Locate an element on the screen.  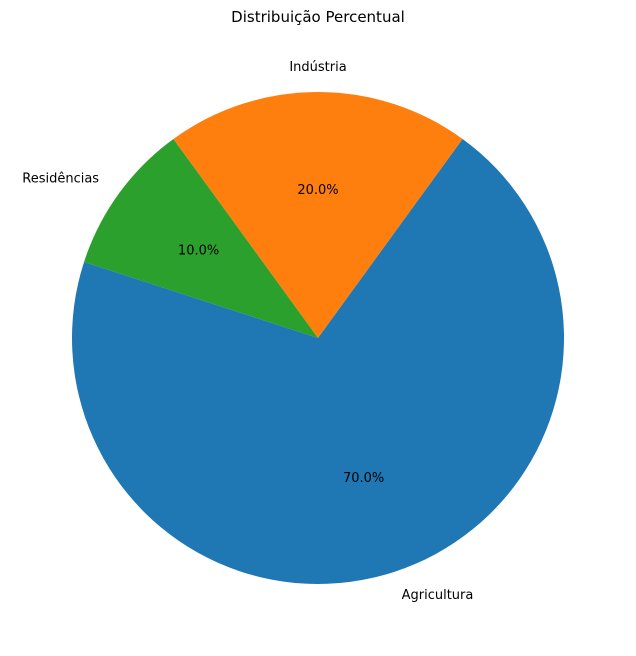
slice-label-industria: Indústria is located at coordinates (317, 67).